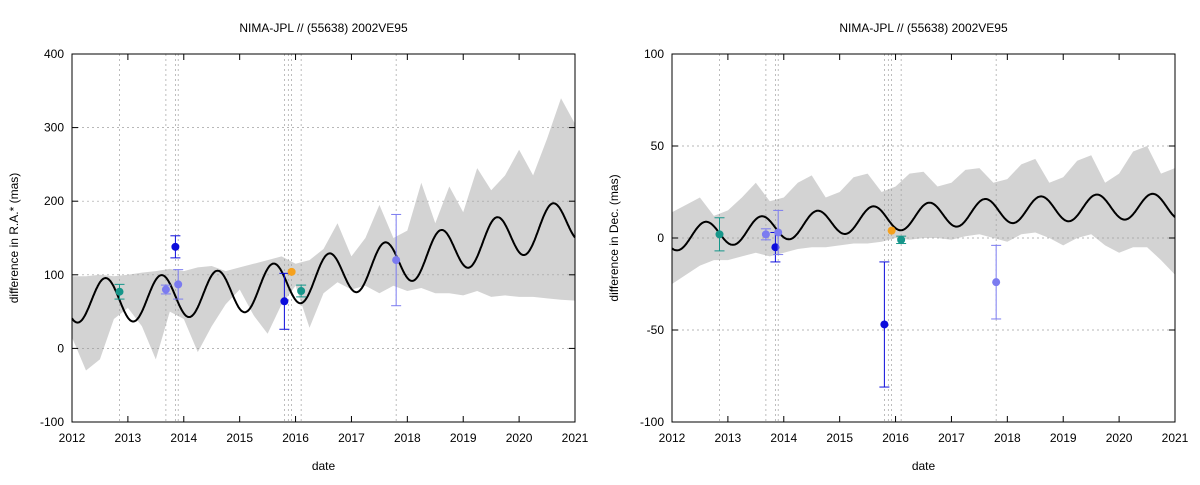  Describe the element at coordinates (614, 237) in the screenshot. I see `y-axis-label: difference in Dec. (mas)` at that location.